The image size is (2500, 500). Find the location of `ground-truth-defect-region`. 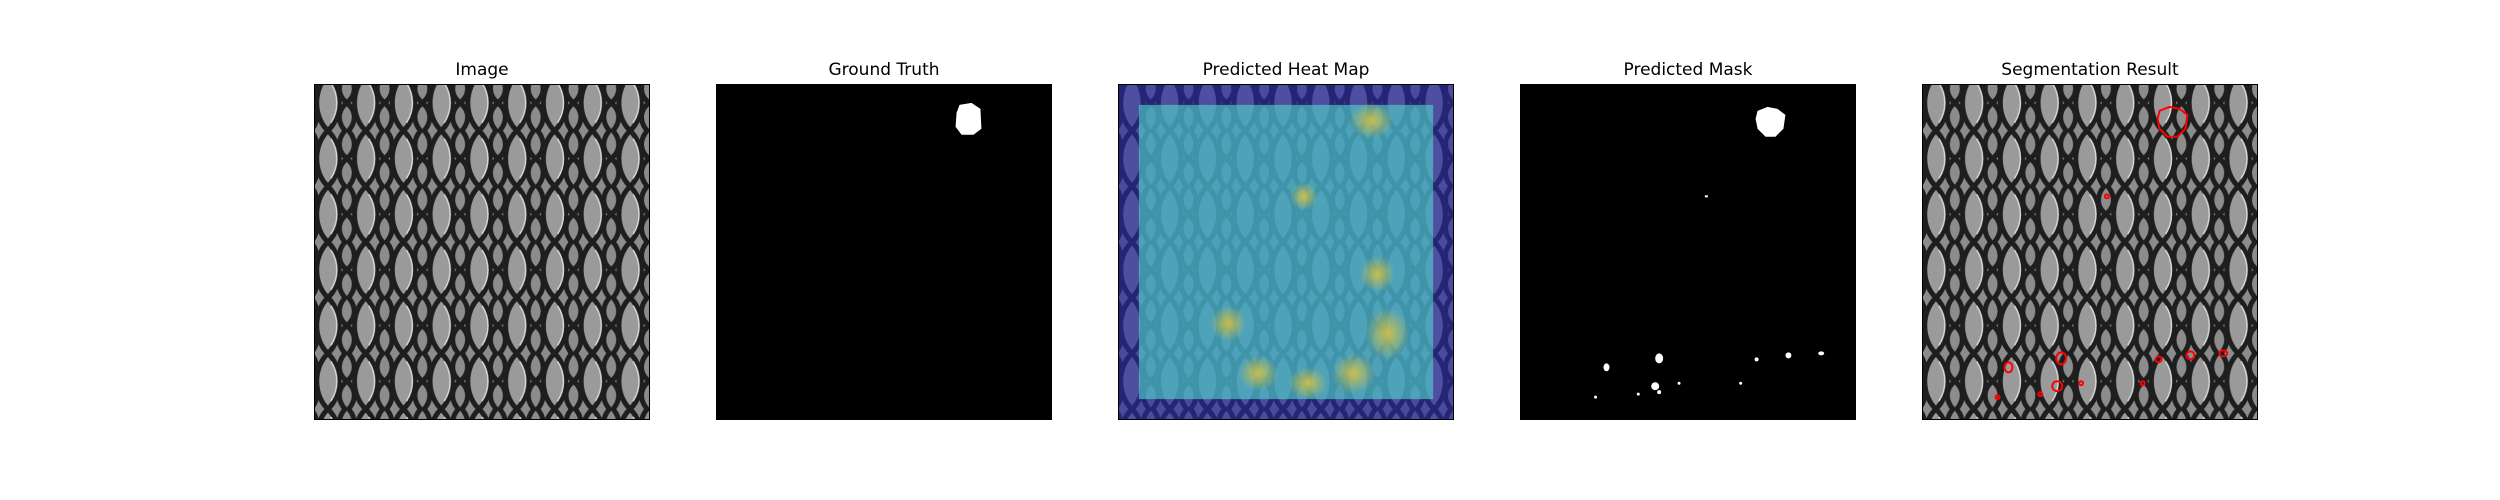

ground-truth-defect-region is located at coordinates (968, 118).